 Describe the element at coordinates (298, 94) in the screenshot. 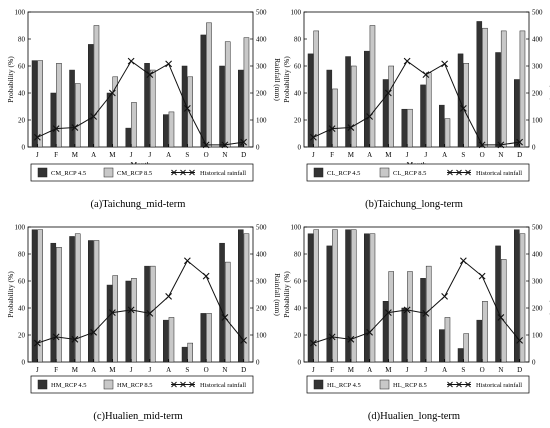

I see `y-tick-label: 40` at that location.